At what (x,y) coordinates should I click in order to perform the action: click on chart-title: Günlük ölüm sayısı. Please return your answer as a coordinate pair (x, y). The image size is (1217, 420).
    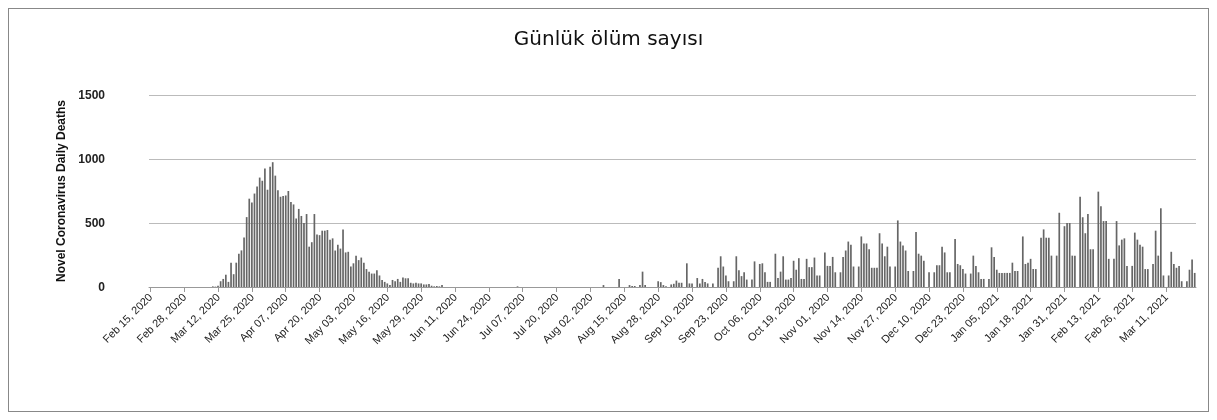
    Looking at the image, I should click on (608, 38).